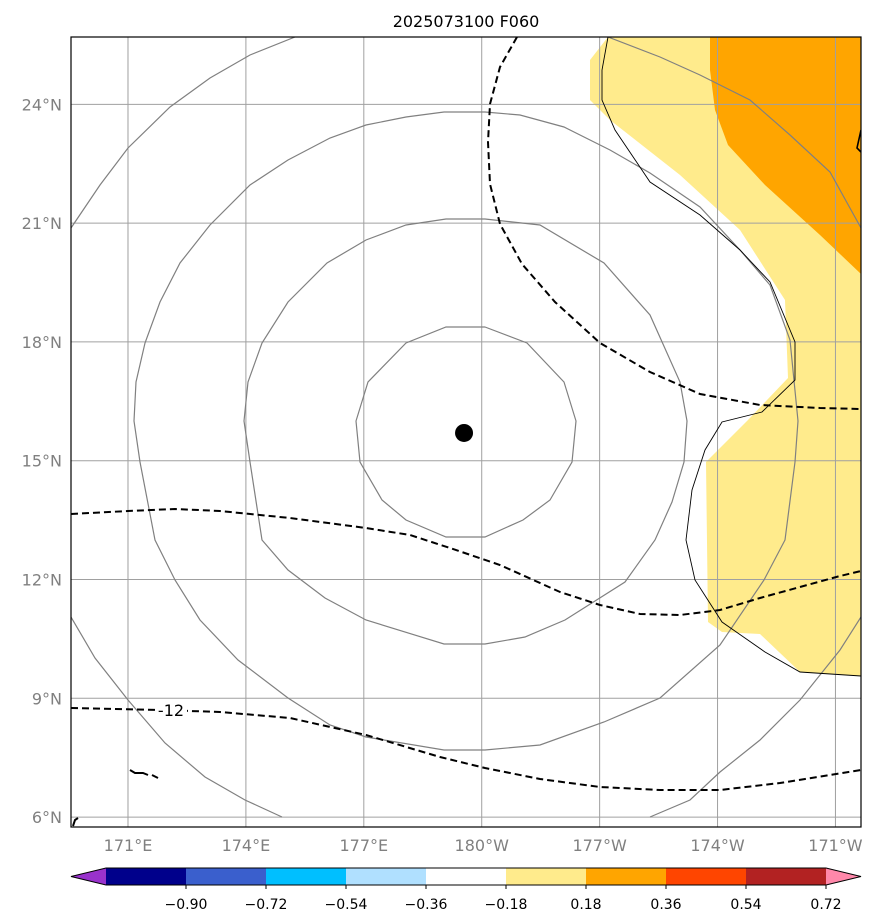 Image resolution: width=886 pixels, height=924 pixels. Describe the element at coordinates (246, 845) in the screenshot. I see `longitude-tick-label: 174°E` at that location.